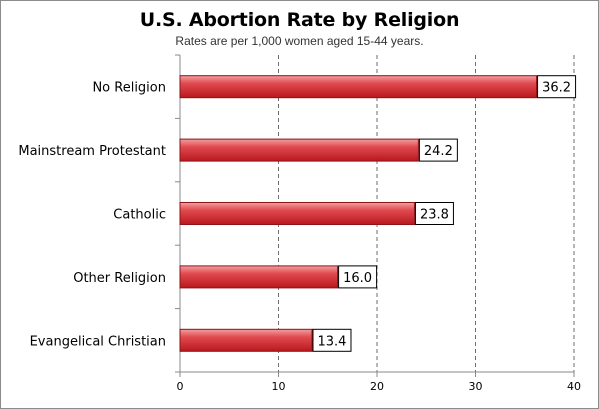  I want to click on x-tick-label: 20, so click(377, 386).